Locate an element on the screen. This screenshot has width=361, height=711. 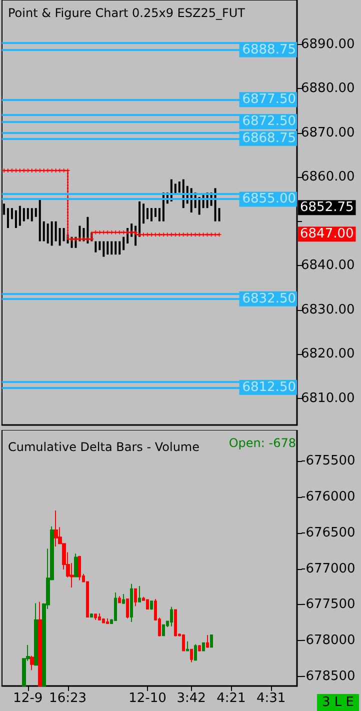
text: 3 L E is located at coordinates (338, 702).